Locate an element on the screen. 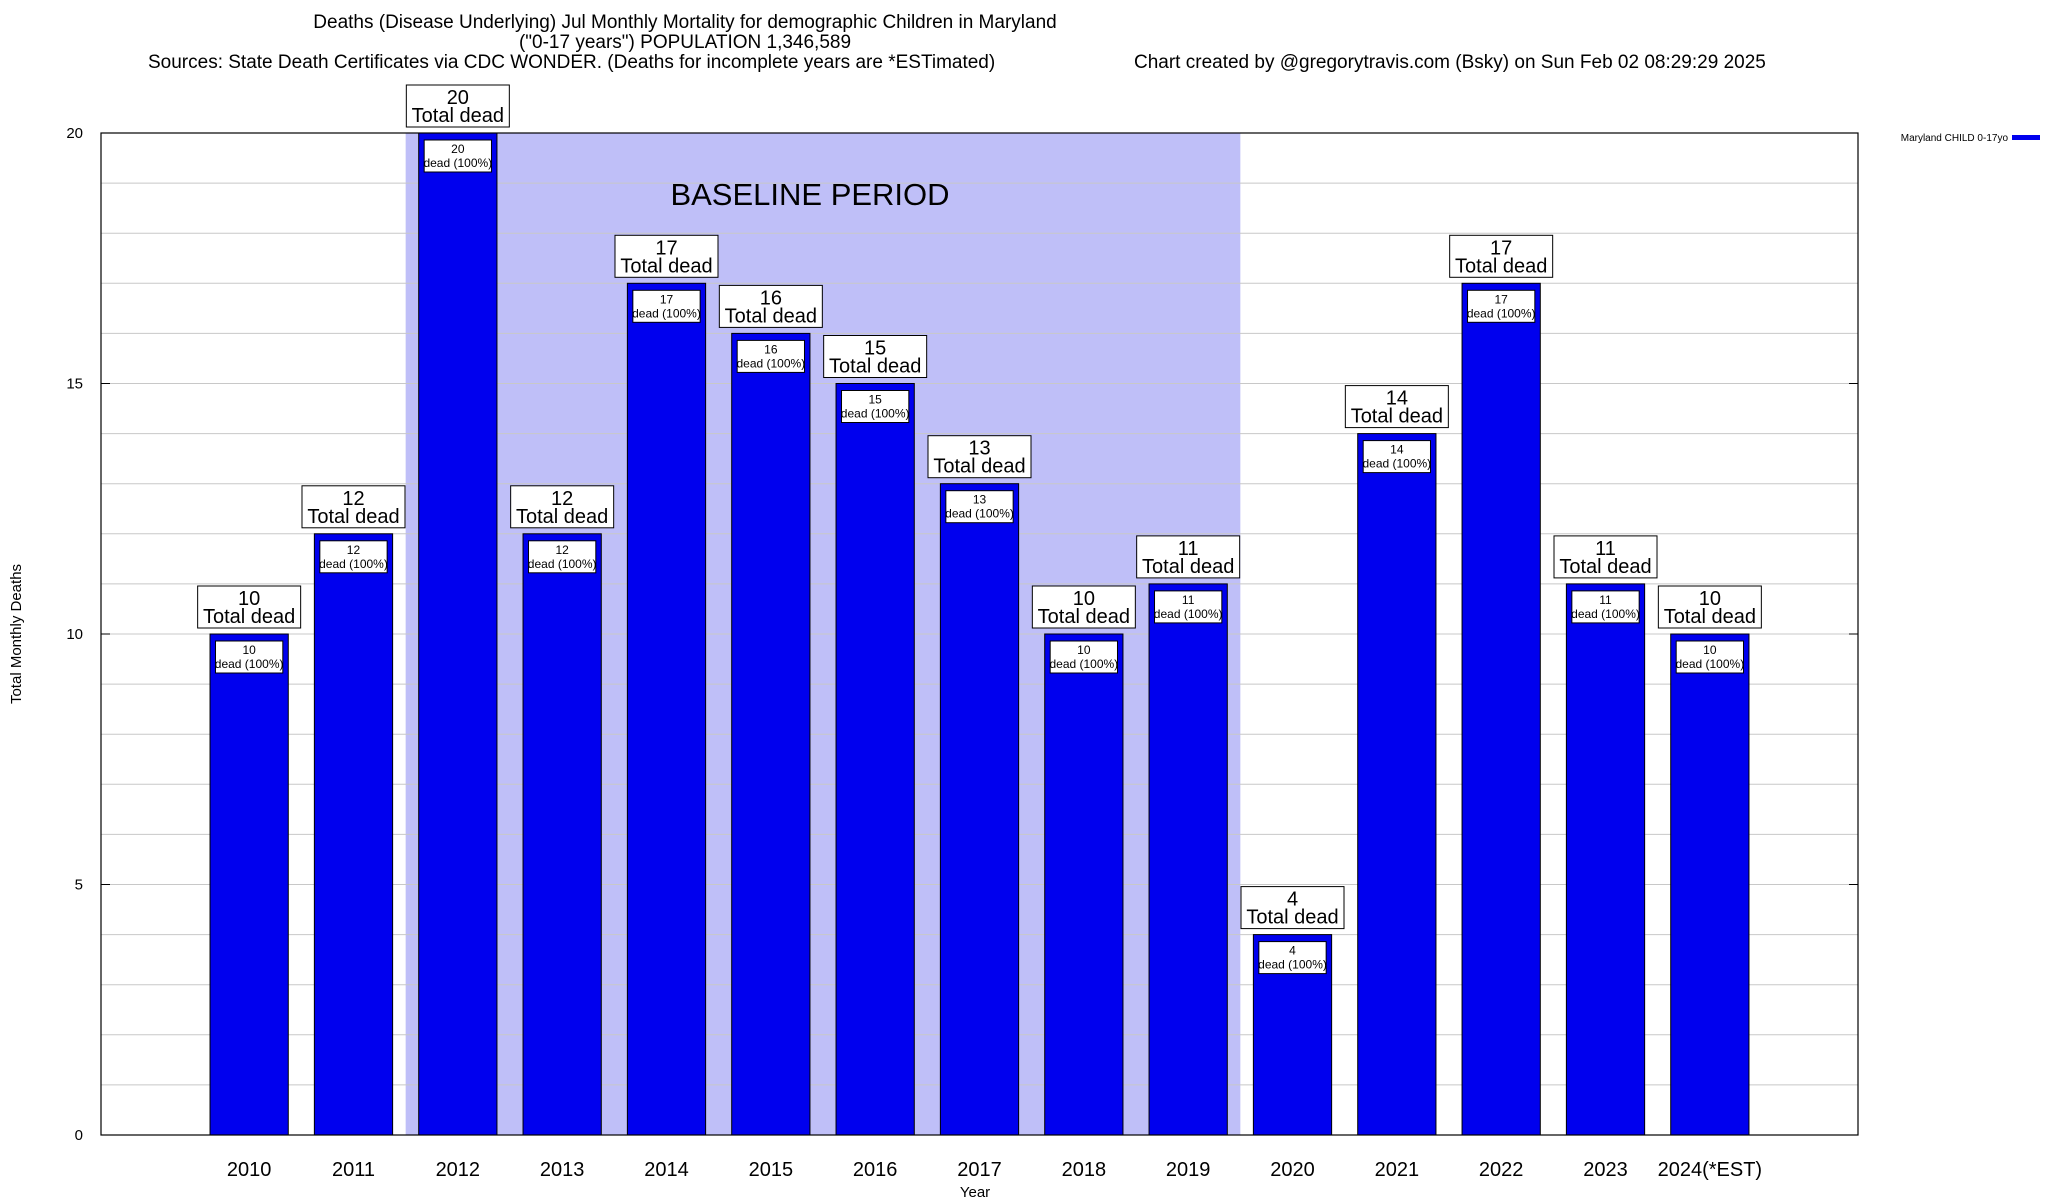  legend-label: Maryland CHILD 0-17yo is located at coordinates (1955, 138).